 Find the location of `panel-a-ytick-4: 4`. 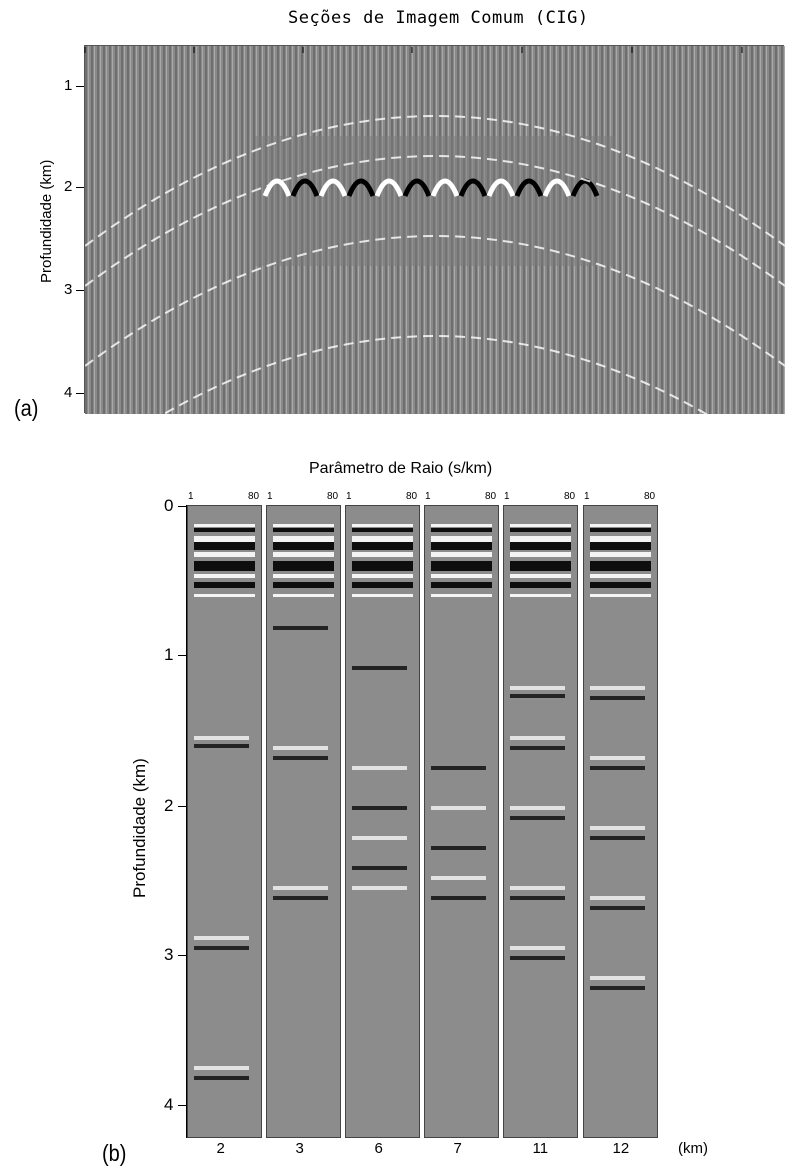

panel-a-ytick-4: 4 is located at coordinates (68, 392).